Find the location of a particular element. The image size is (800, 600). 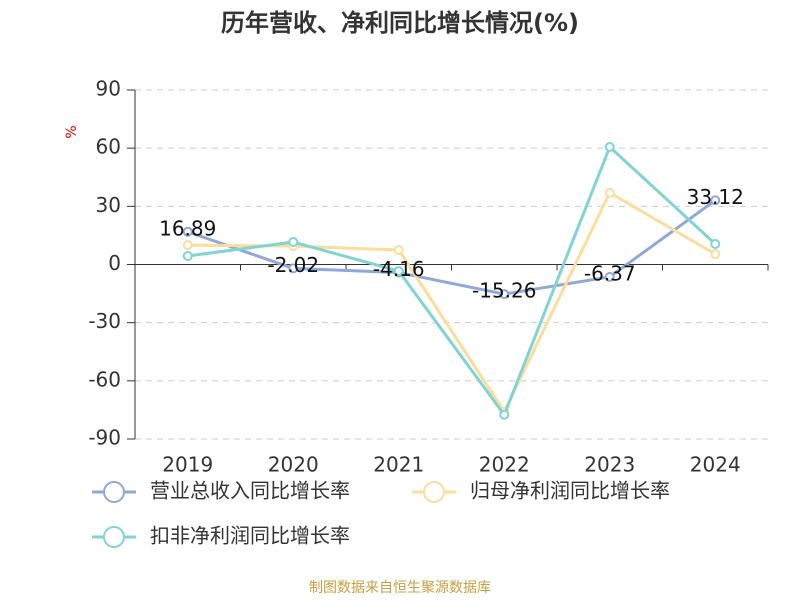

data-label: 33.12 is located at coordinates (715, 197).